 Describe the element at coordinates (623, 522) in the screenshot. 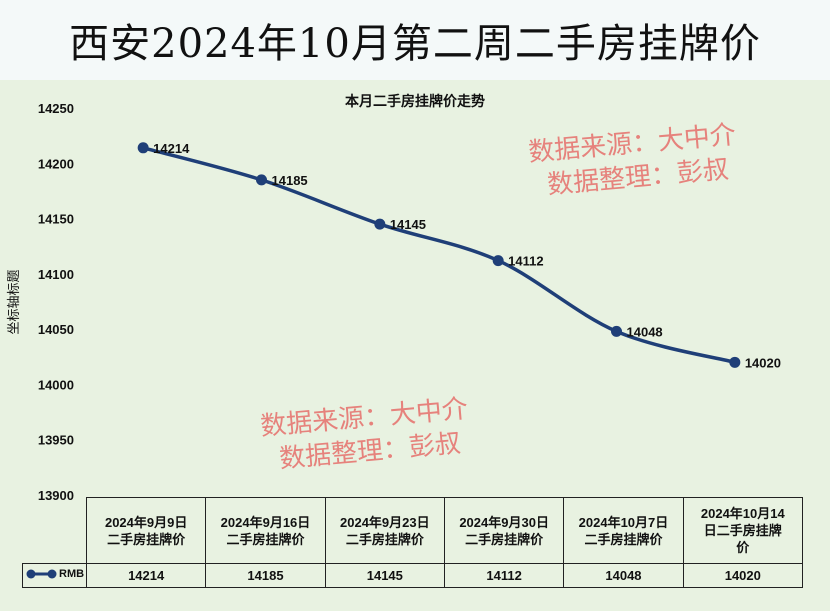

I see `x-category-label: 2024年10月7日` at that location.